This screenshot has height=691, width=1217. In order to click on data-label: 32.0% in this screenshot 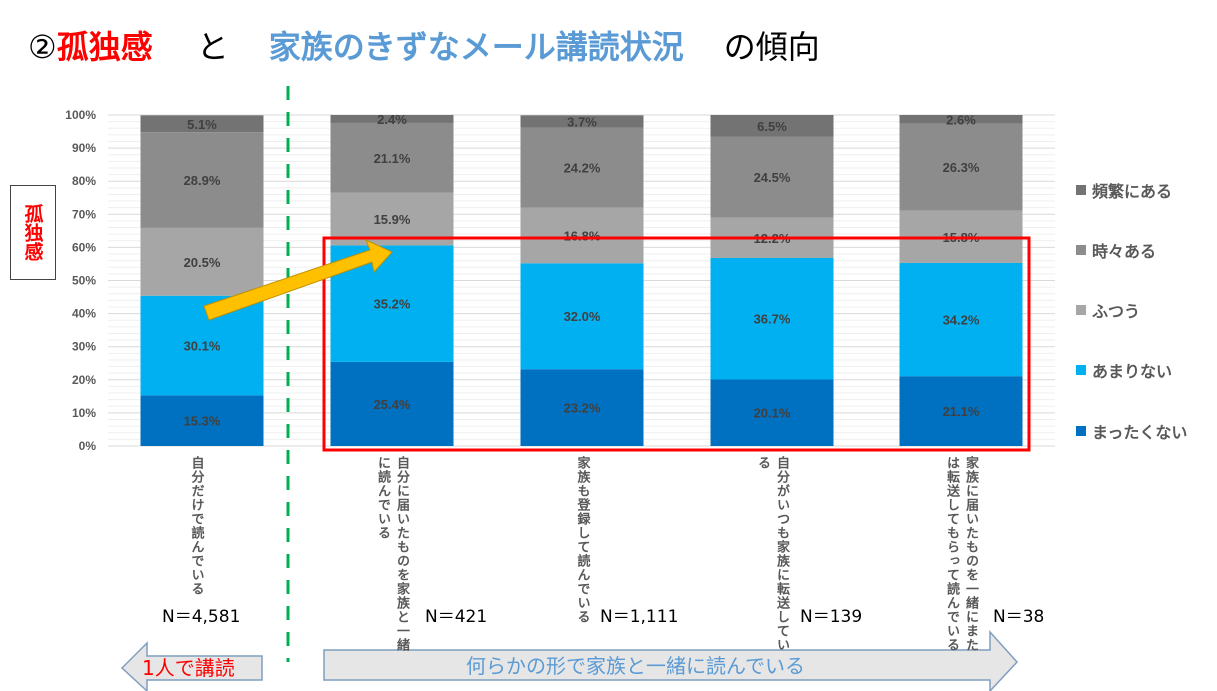, I will do `click(582, 316)`.